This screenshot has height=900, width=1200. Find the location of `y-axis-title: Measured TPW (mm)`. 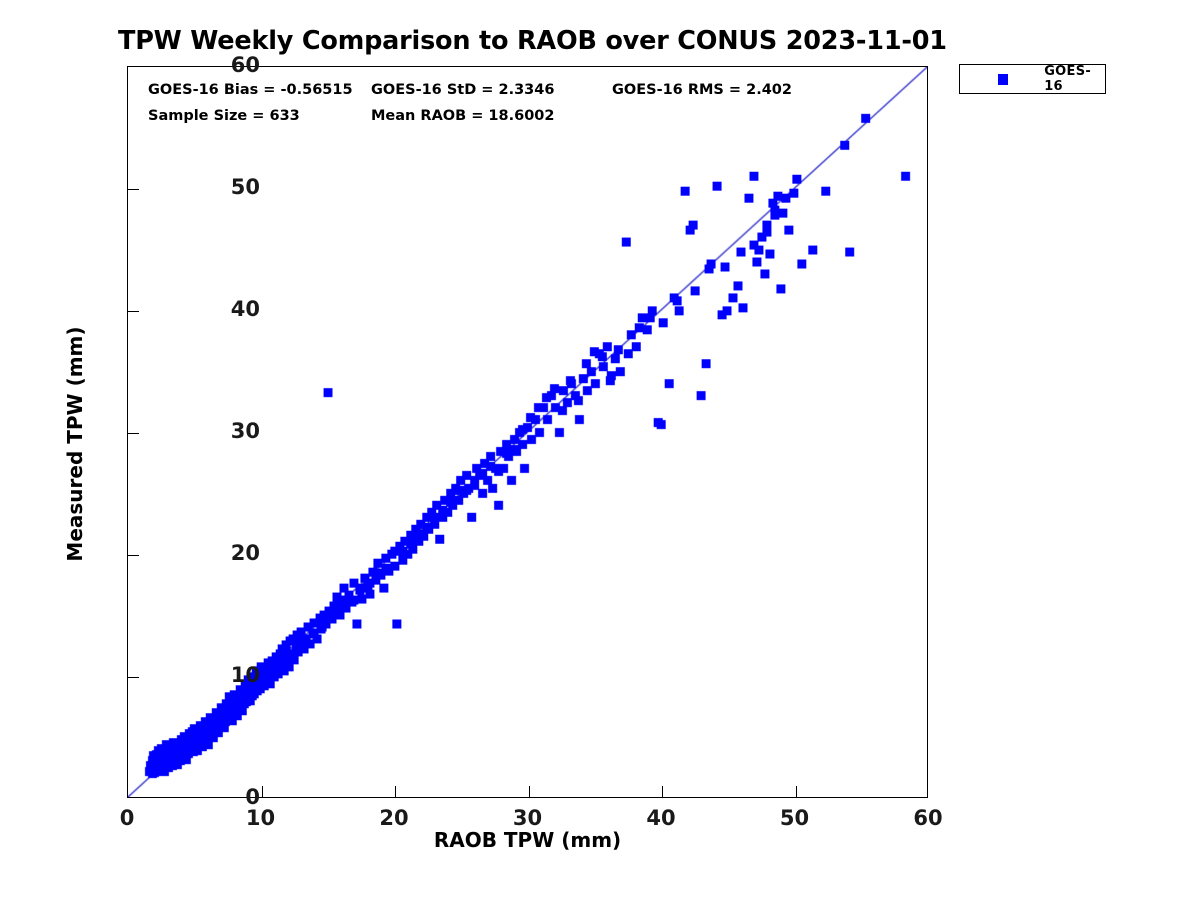

y-axis-title: Measured TPW (mm) is located at coordinates (75, 444).